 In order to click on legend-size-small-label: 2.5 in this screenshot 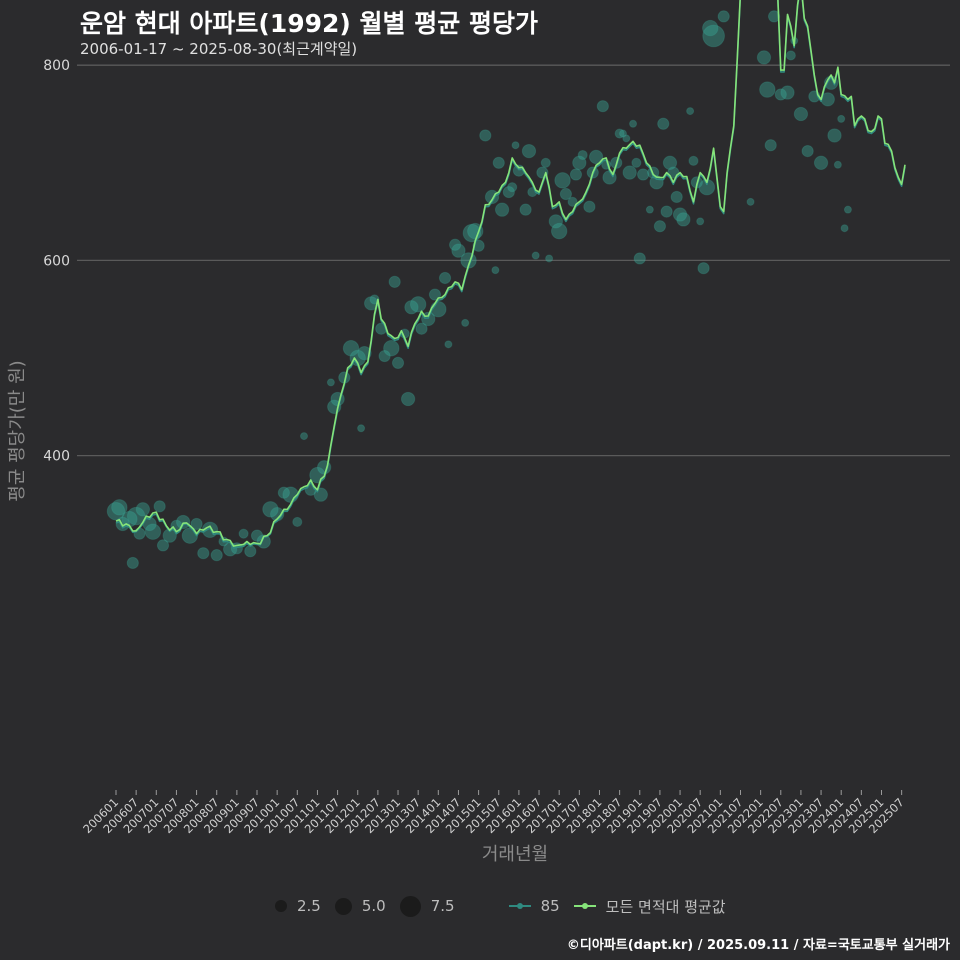, I will do `click(309, 906)`.